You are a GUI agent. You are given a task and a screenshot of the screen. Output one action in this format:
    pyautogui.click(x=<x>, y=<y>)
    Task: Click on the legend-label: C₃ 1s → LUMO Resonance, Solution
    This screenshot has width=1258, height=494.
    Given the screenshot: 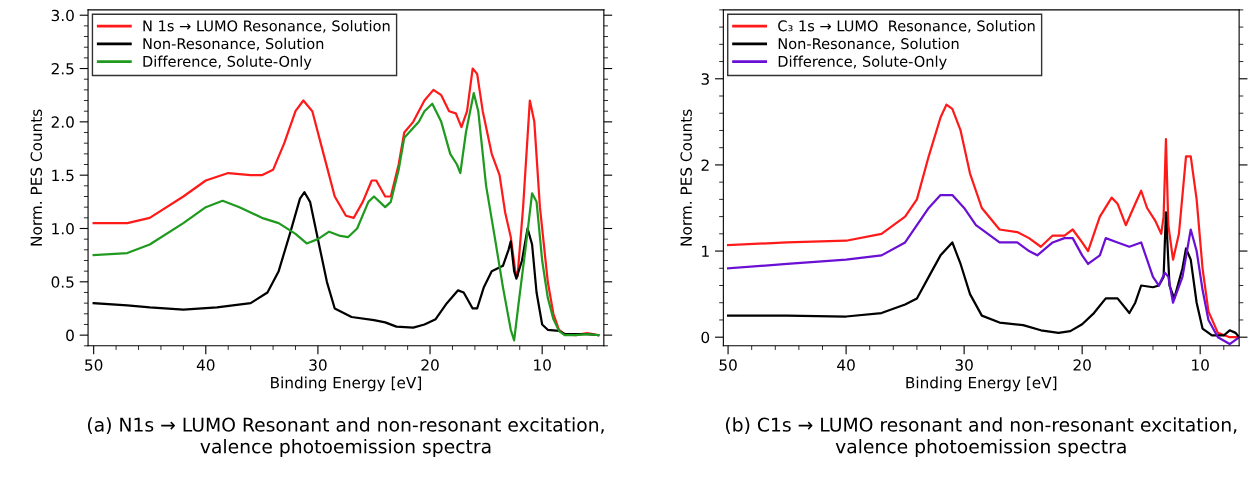 What is the action you would take?
    pyautogui.click(x=906, y=26)
    